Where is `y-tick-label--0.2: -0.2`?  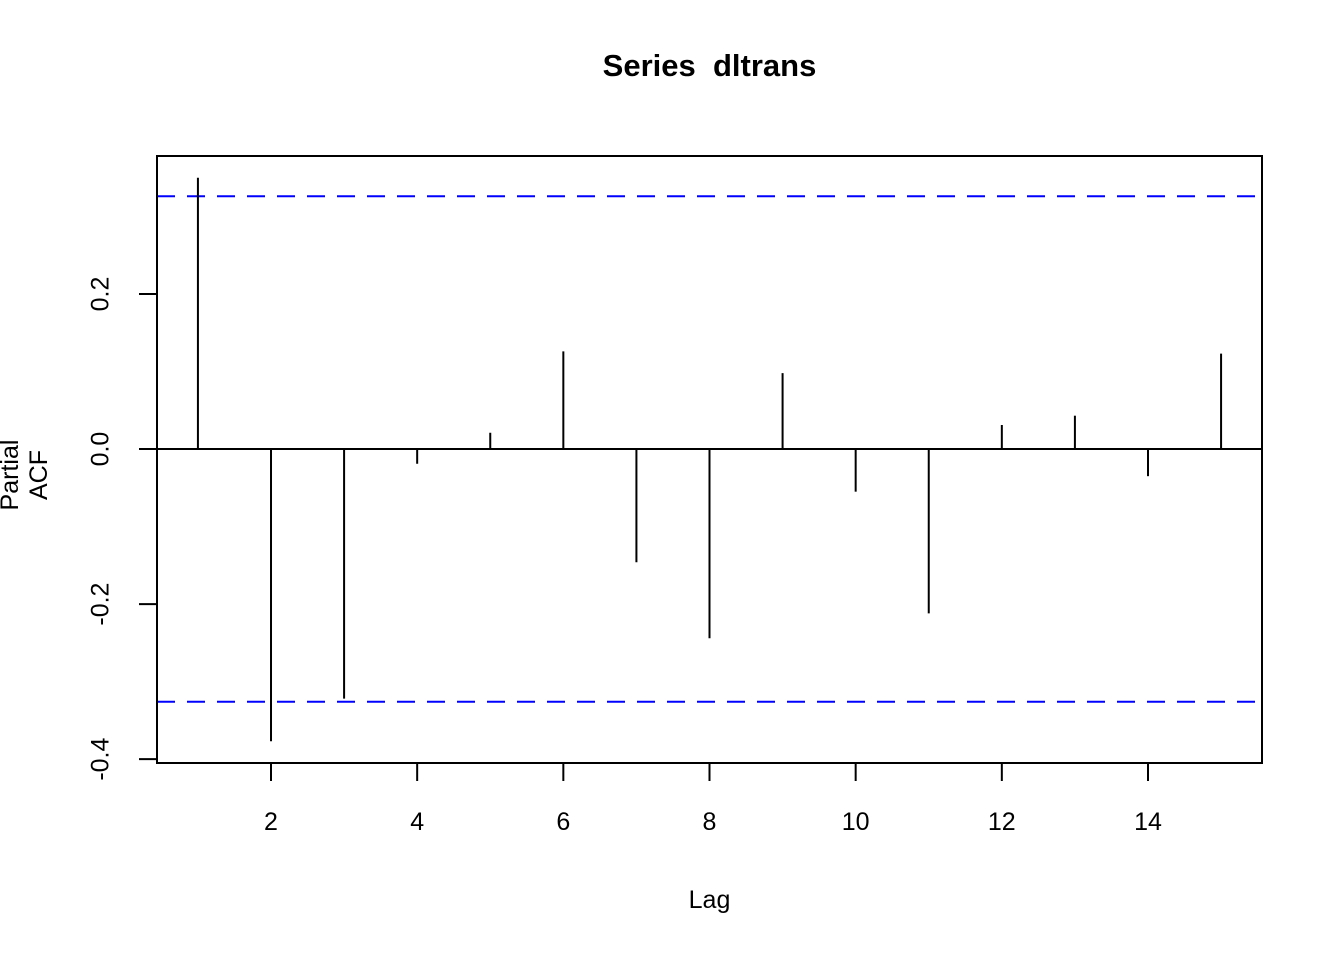 y-tick-label--0.2: -0.2 is located at coordinates (101, 604).